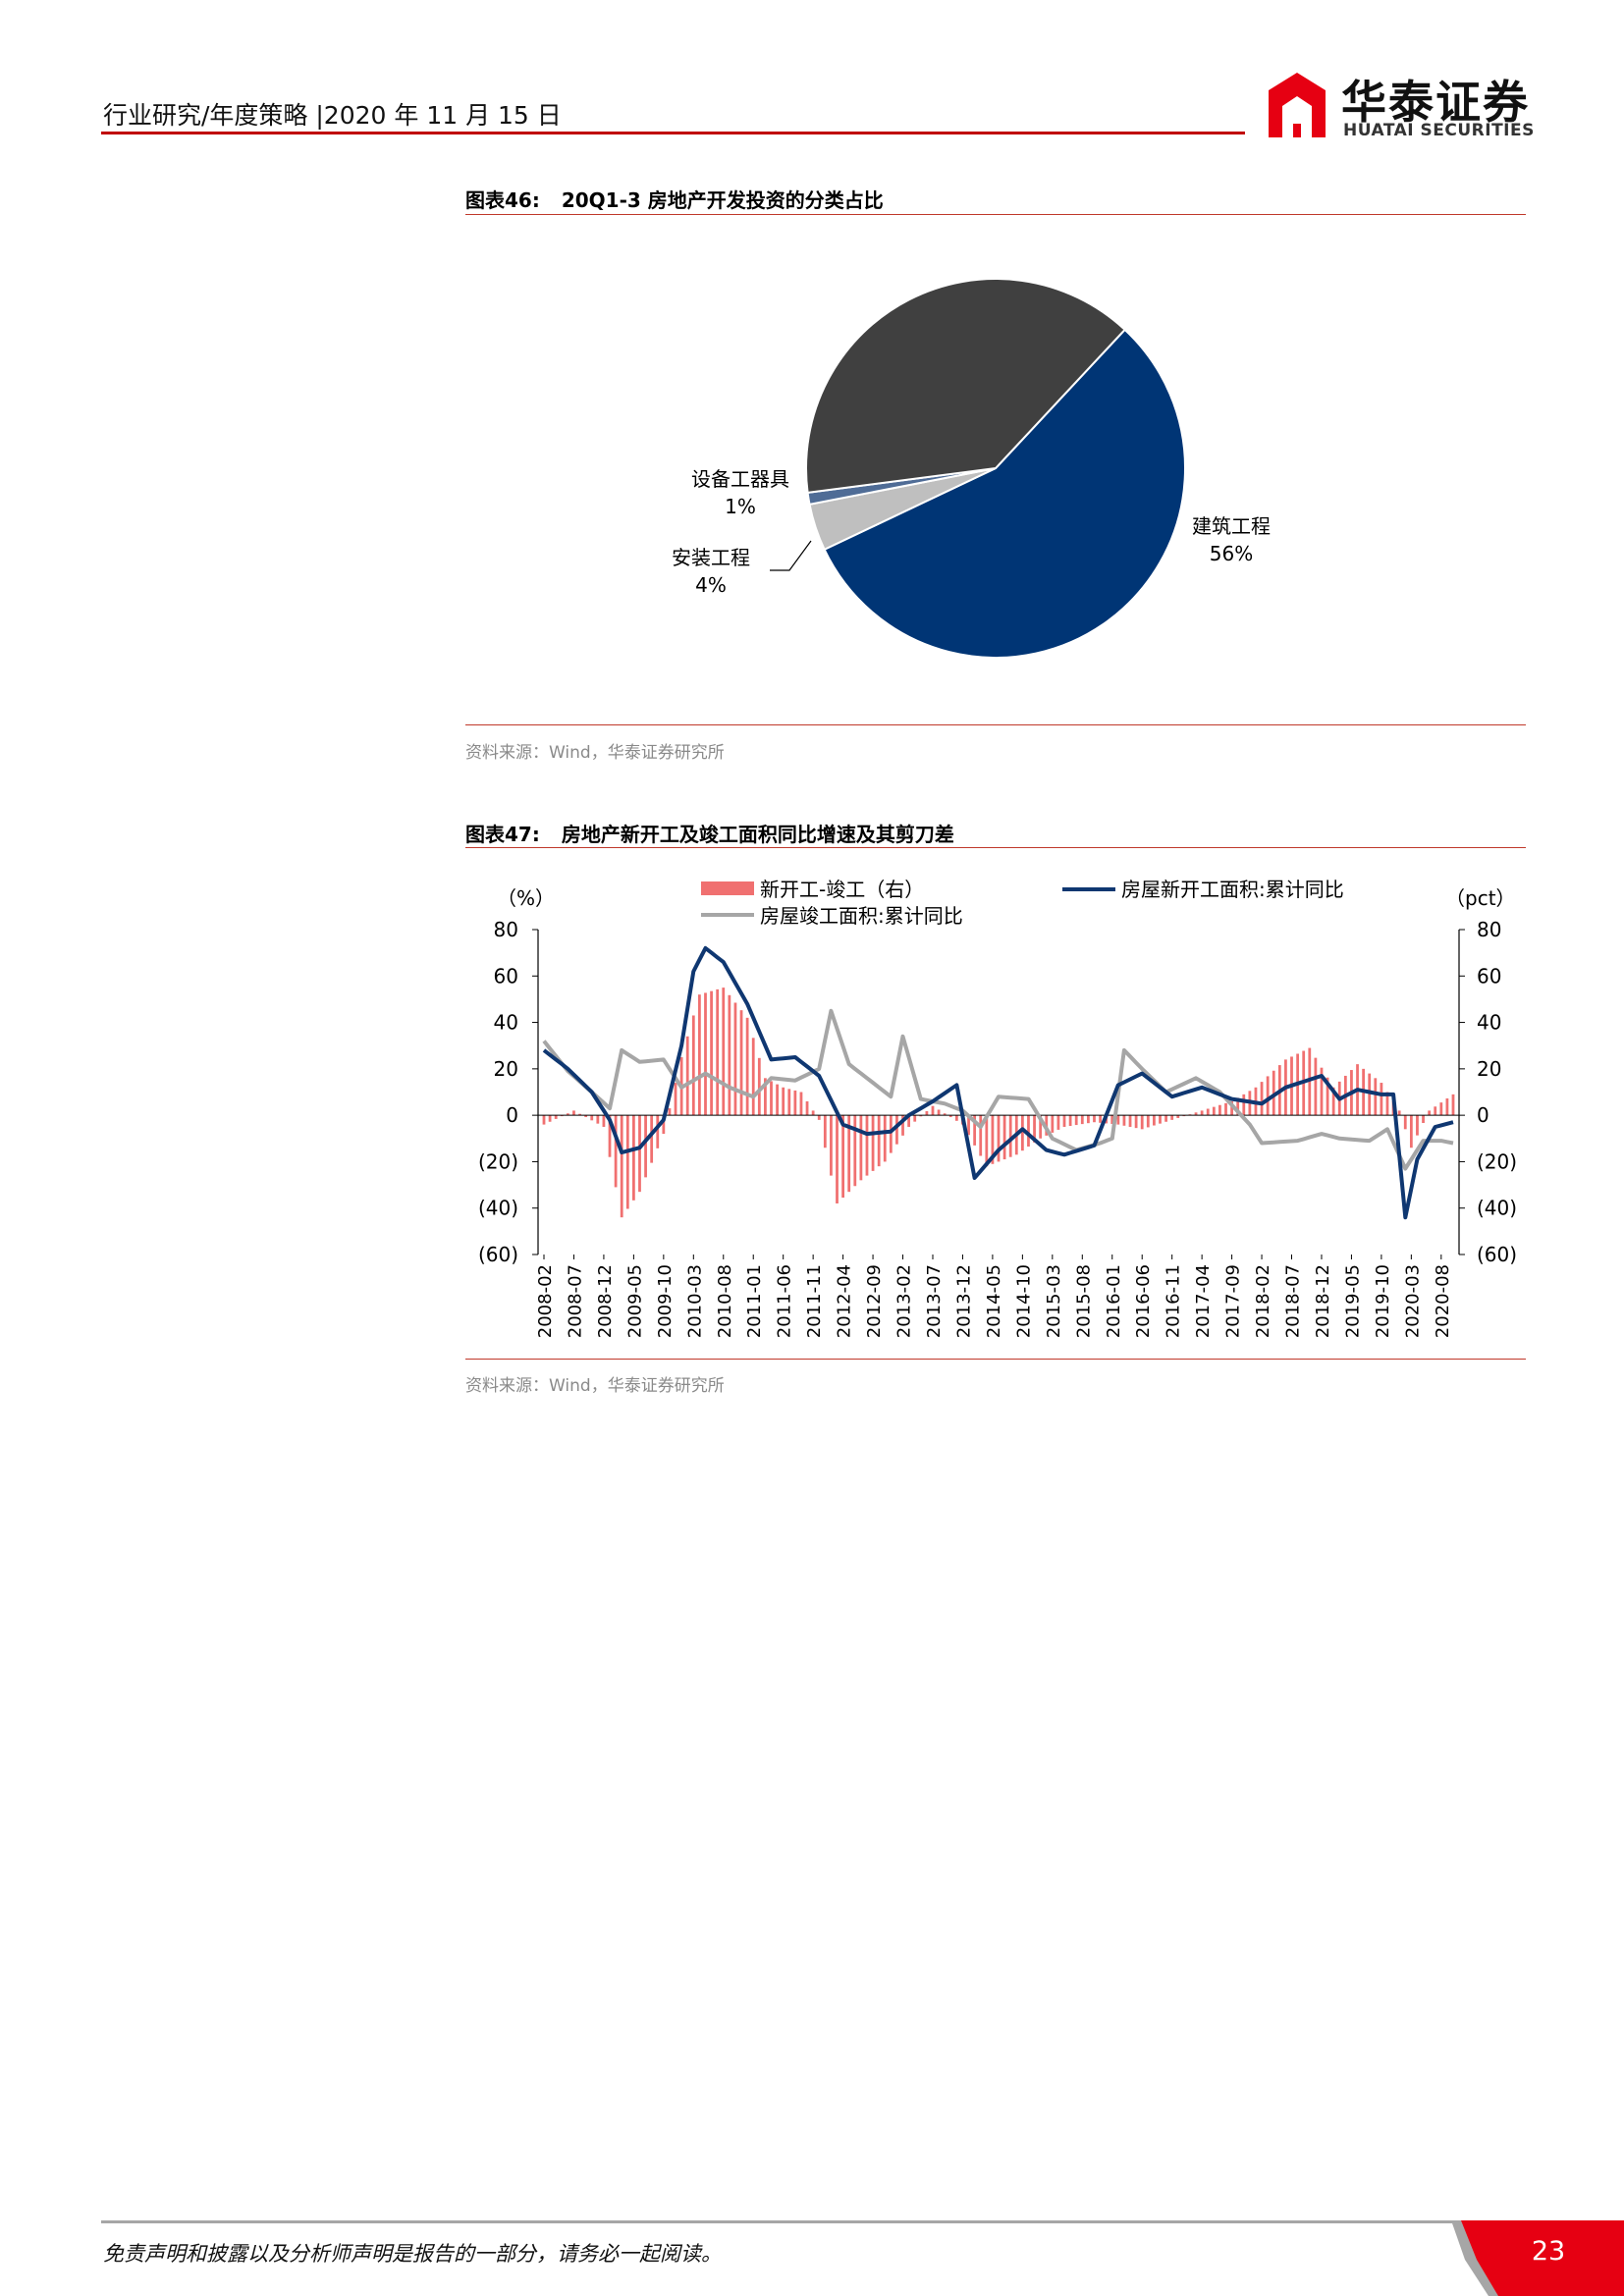  What do you see at coordinates (1232, 889) in the screenshot?
I see `legend-label-new-start: 房屋新开工面积:累计同比` at bounding box center [1232, 889].